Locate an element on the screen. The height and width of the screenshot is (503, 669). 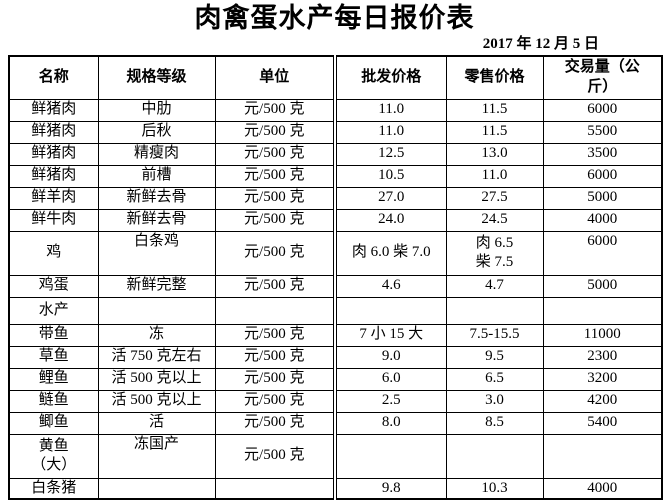
table-row: 黄鱼 （大） 冻国产 元/500 克 is located at coordinates (335, 456).